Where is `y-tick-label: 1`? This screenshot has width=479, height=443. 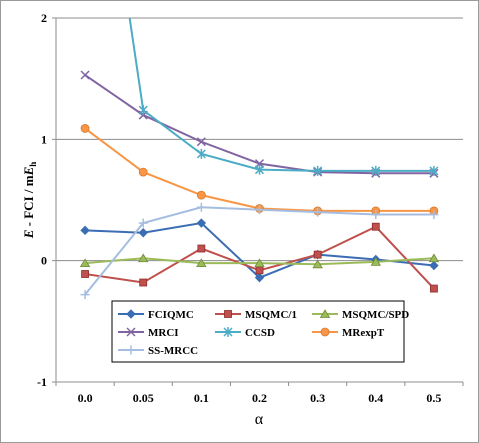 y-tick-label: 1 is located at coordinates (44, 139).